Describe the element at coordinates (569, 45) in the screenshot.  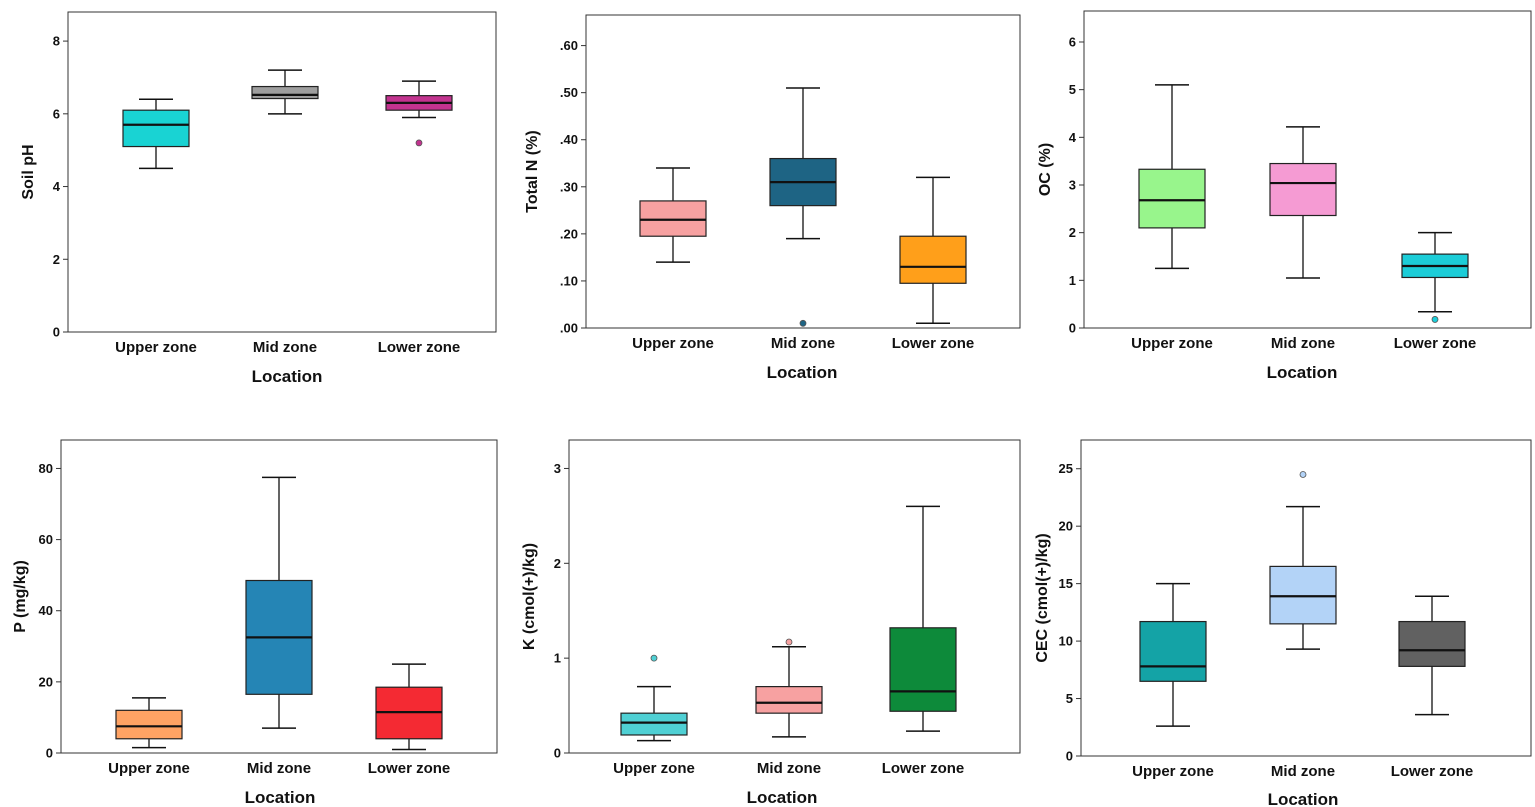
I see `y-tick-label: .60` at that location.